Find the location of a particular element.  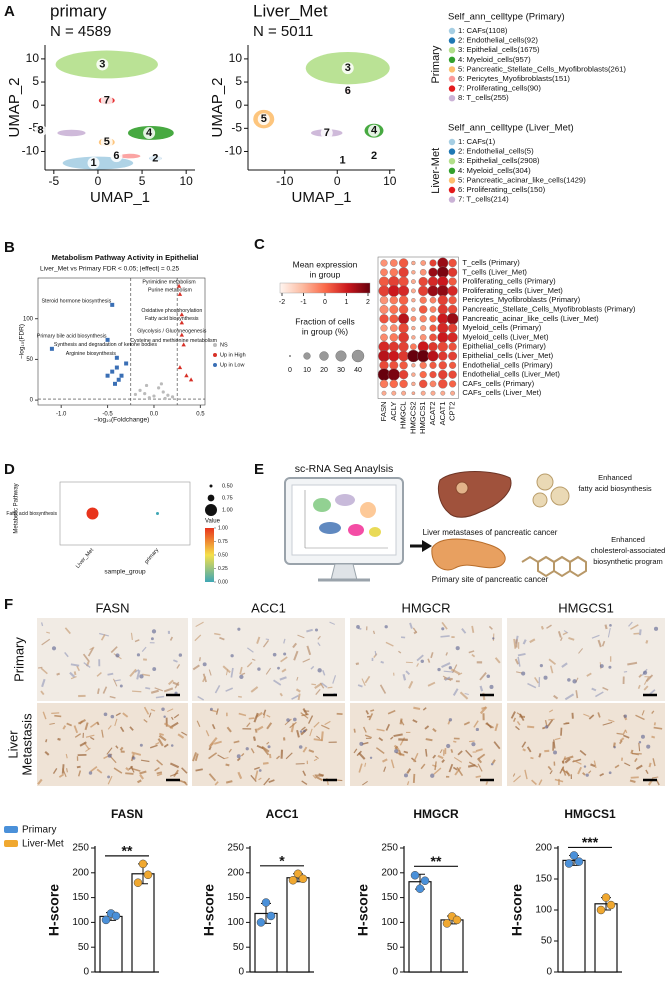

effect-text: Enhanced is located at coordinates (628, 539).